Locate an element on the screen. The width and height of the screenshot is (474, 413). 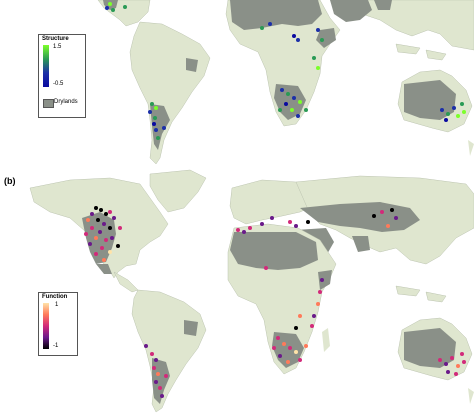
dryland-arabia is located at coordinates (351, 11).